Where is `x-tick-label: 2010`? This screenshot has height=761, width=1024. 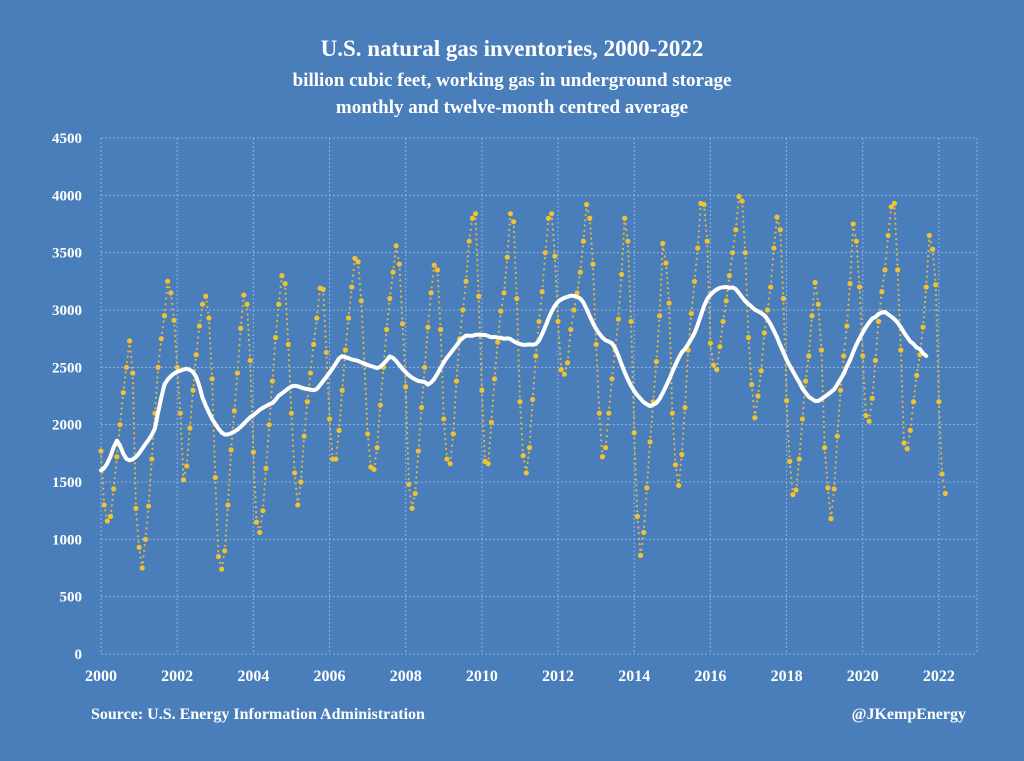
x-tick-label: 2010 is located at coordinates (482, 676).